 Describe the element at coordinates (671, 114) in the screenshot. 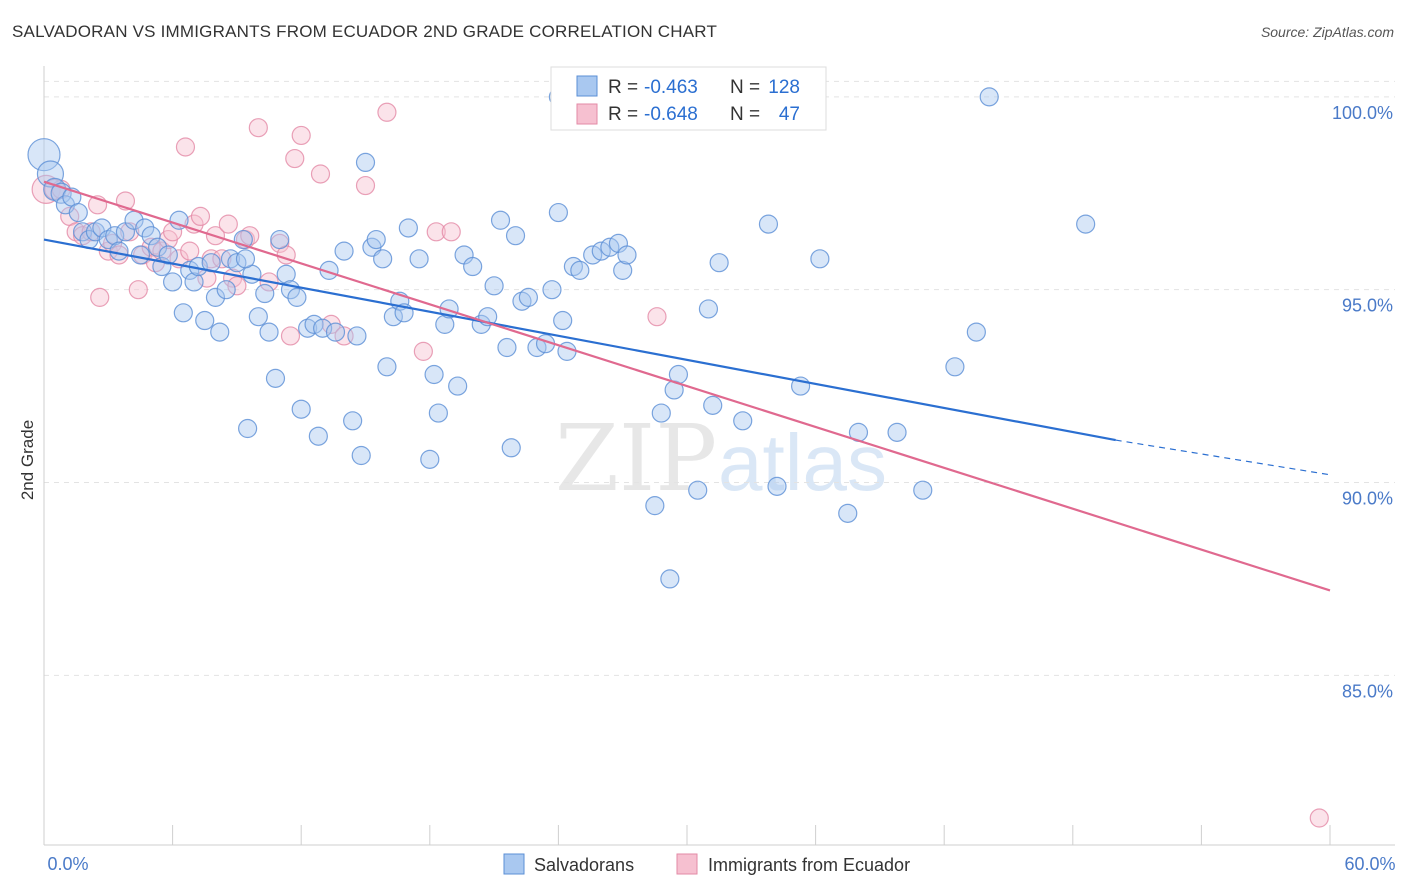

I see `legend-r-value-2: -0.648` at that location.